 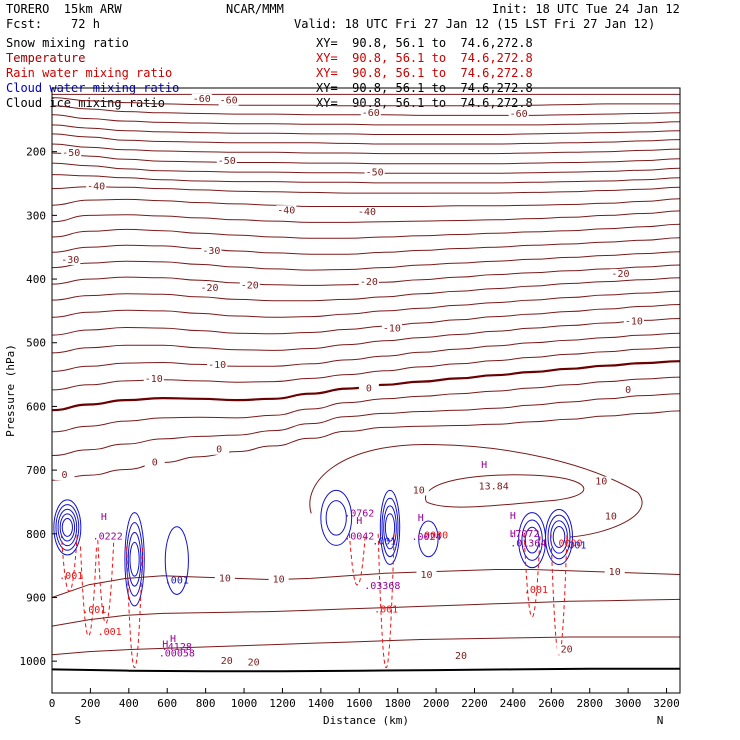 What do you see at coordinates (382, 586) in the screenshot?
I see `maximum-value: .03368` at bounding box center [382, 586].